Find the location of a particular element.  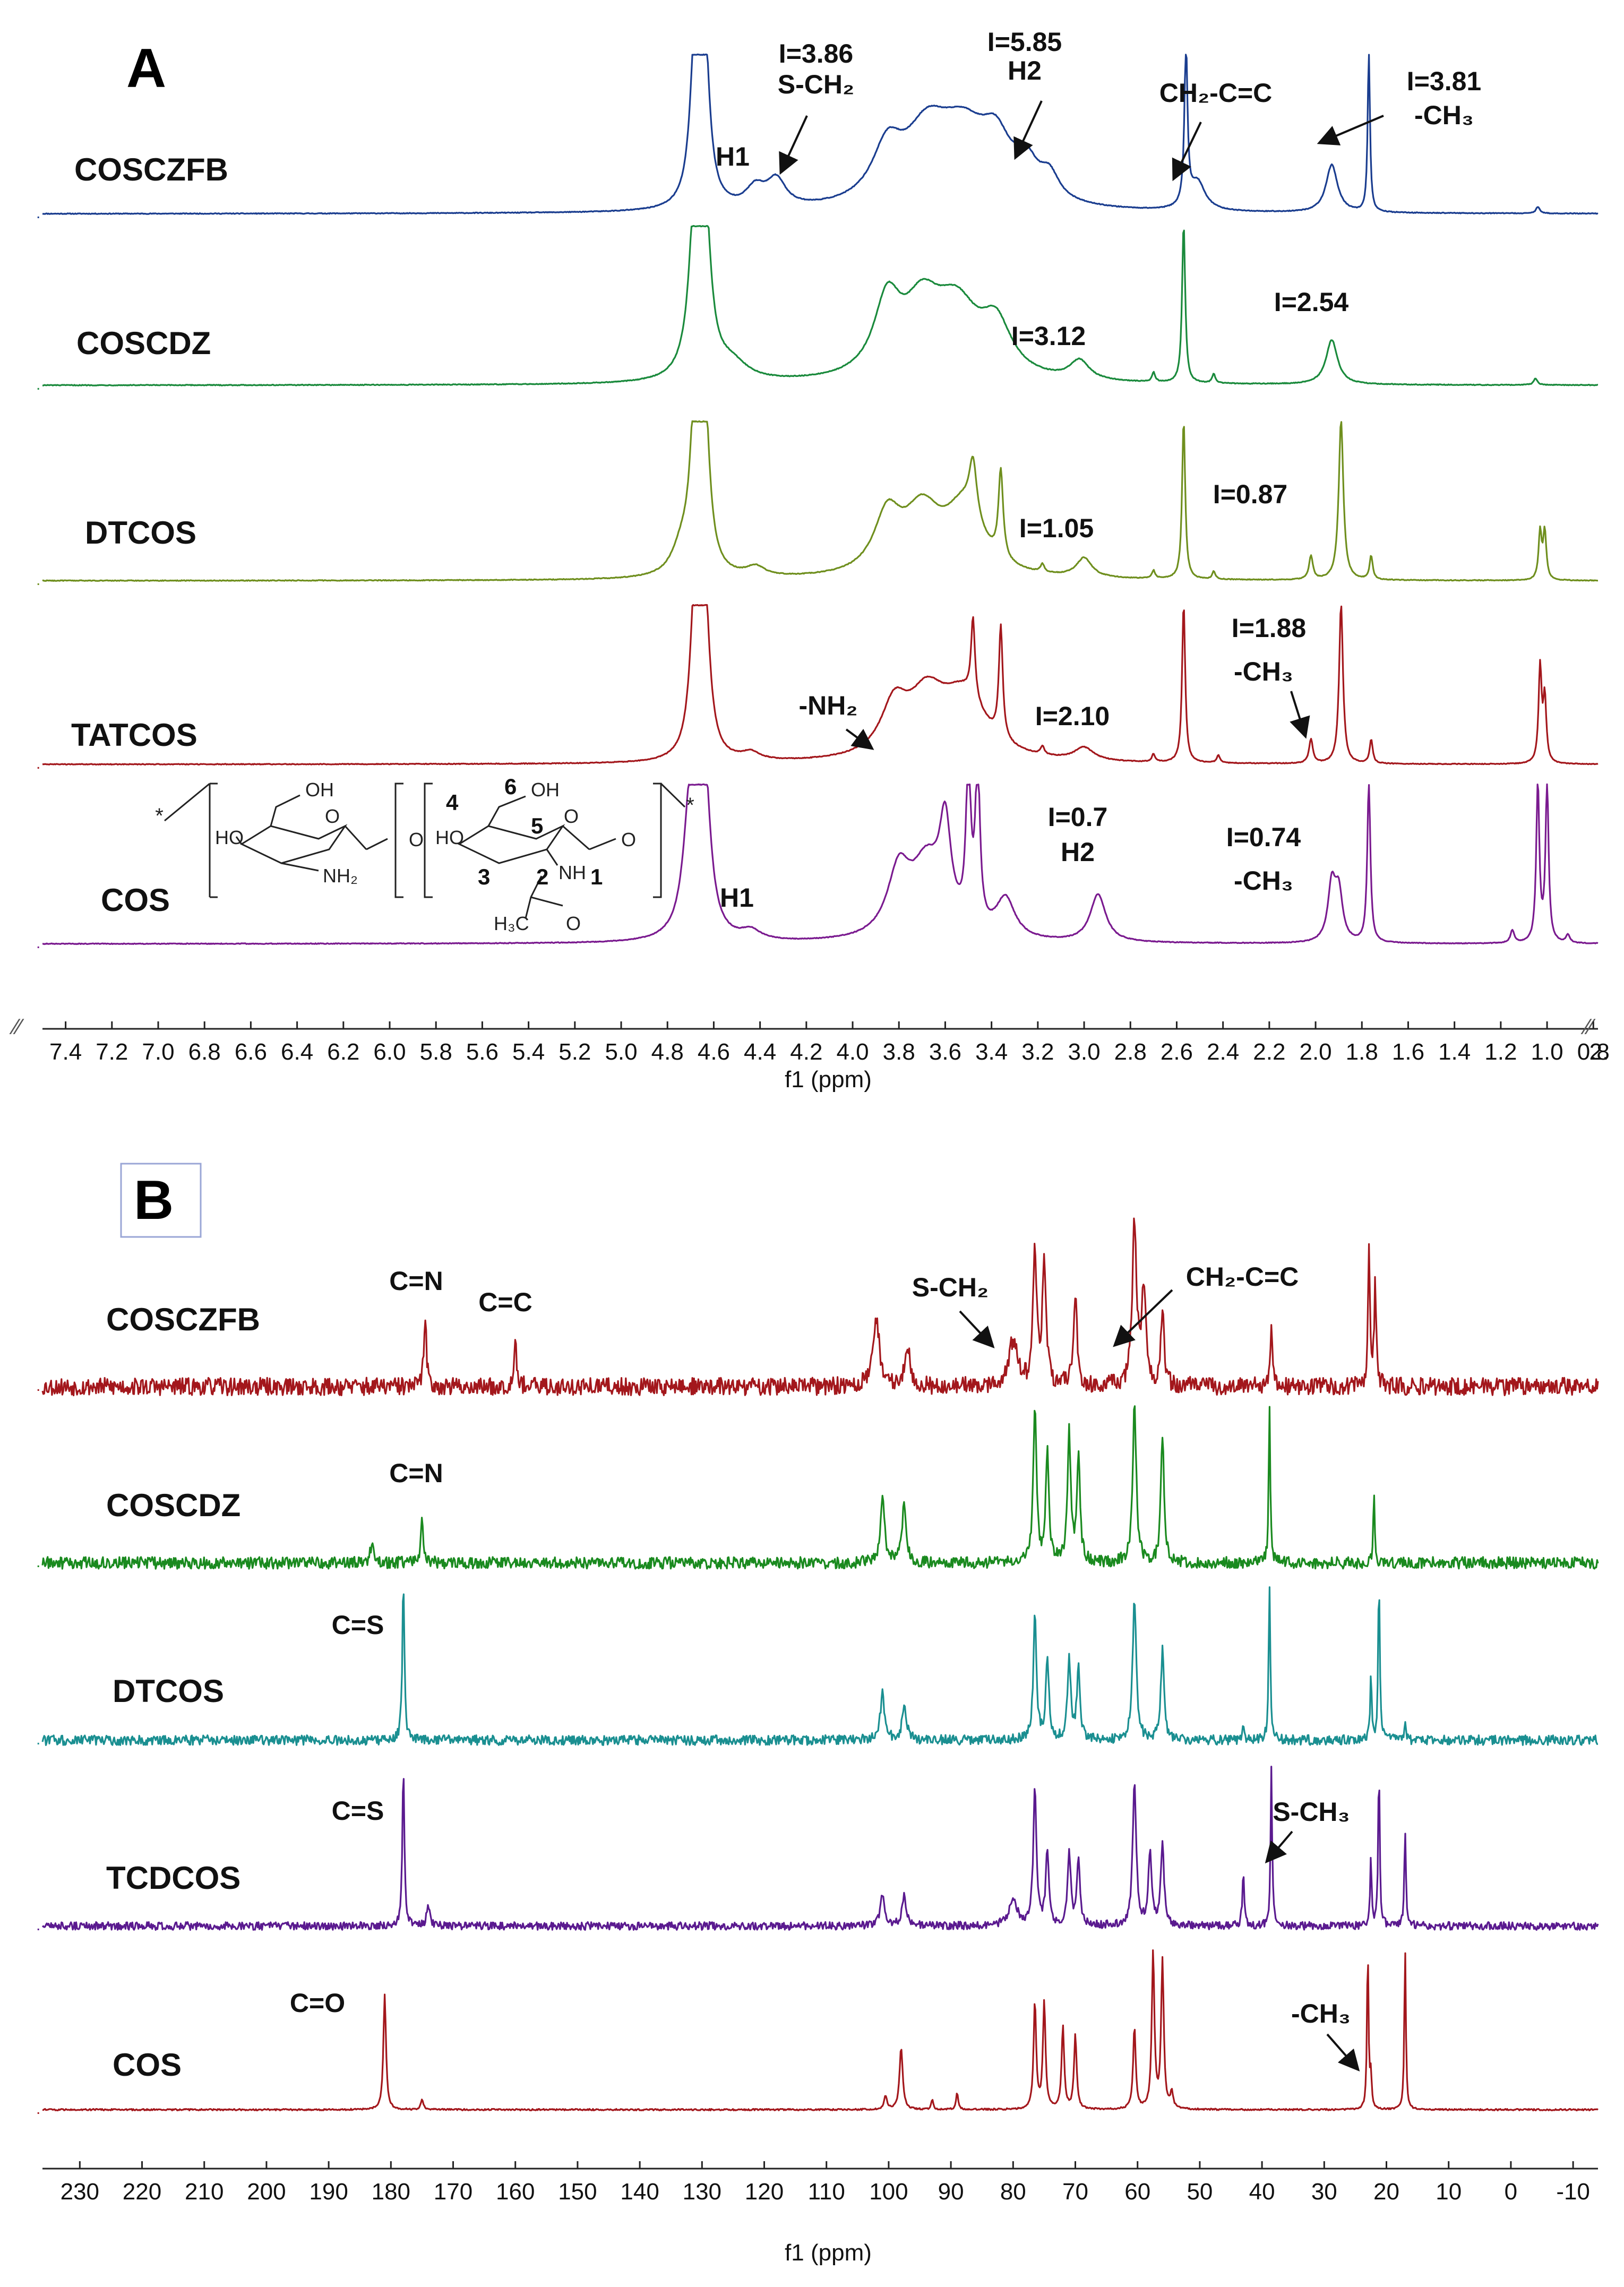

annotation-a11: I=1.05 is located at coordinates (1056, 528).